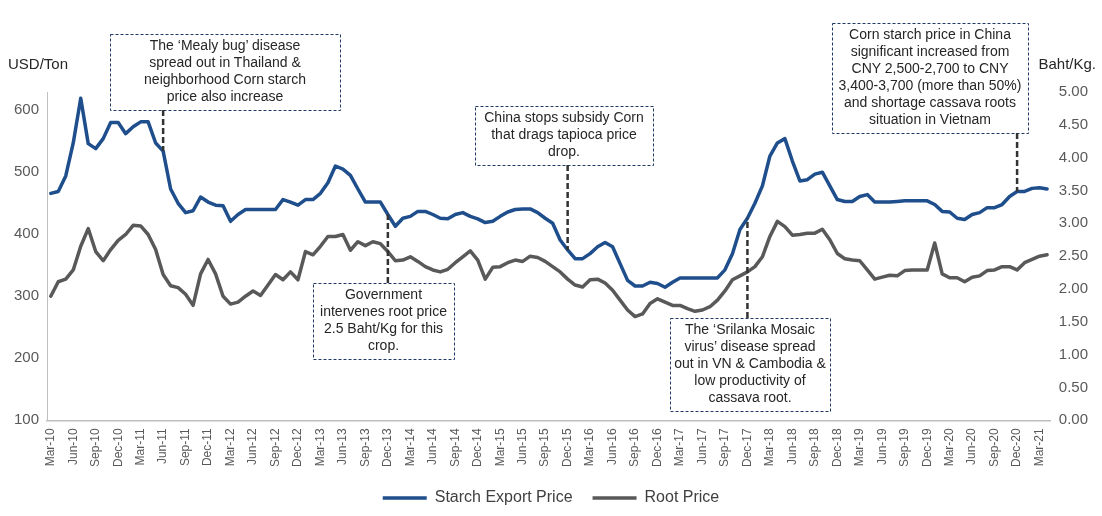 The height and width of the screenshot is (516, 1102). What do you see at coordinates (1073, 91) in the screenshot?
I see `y2-tick-label: 5.00` at bounding box center [1073, 91].